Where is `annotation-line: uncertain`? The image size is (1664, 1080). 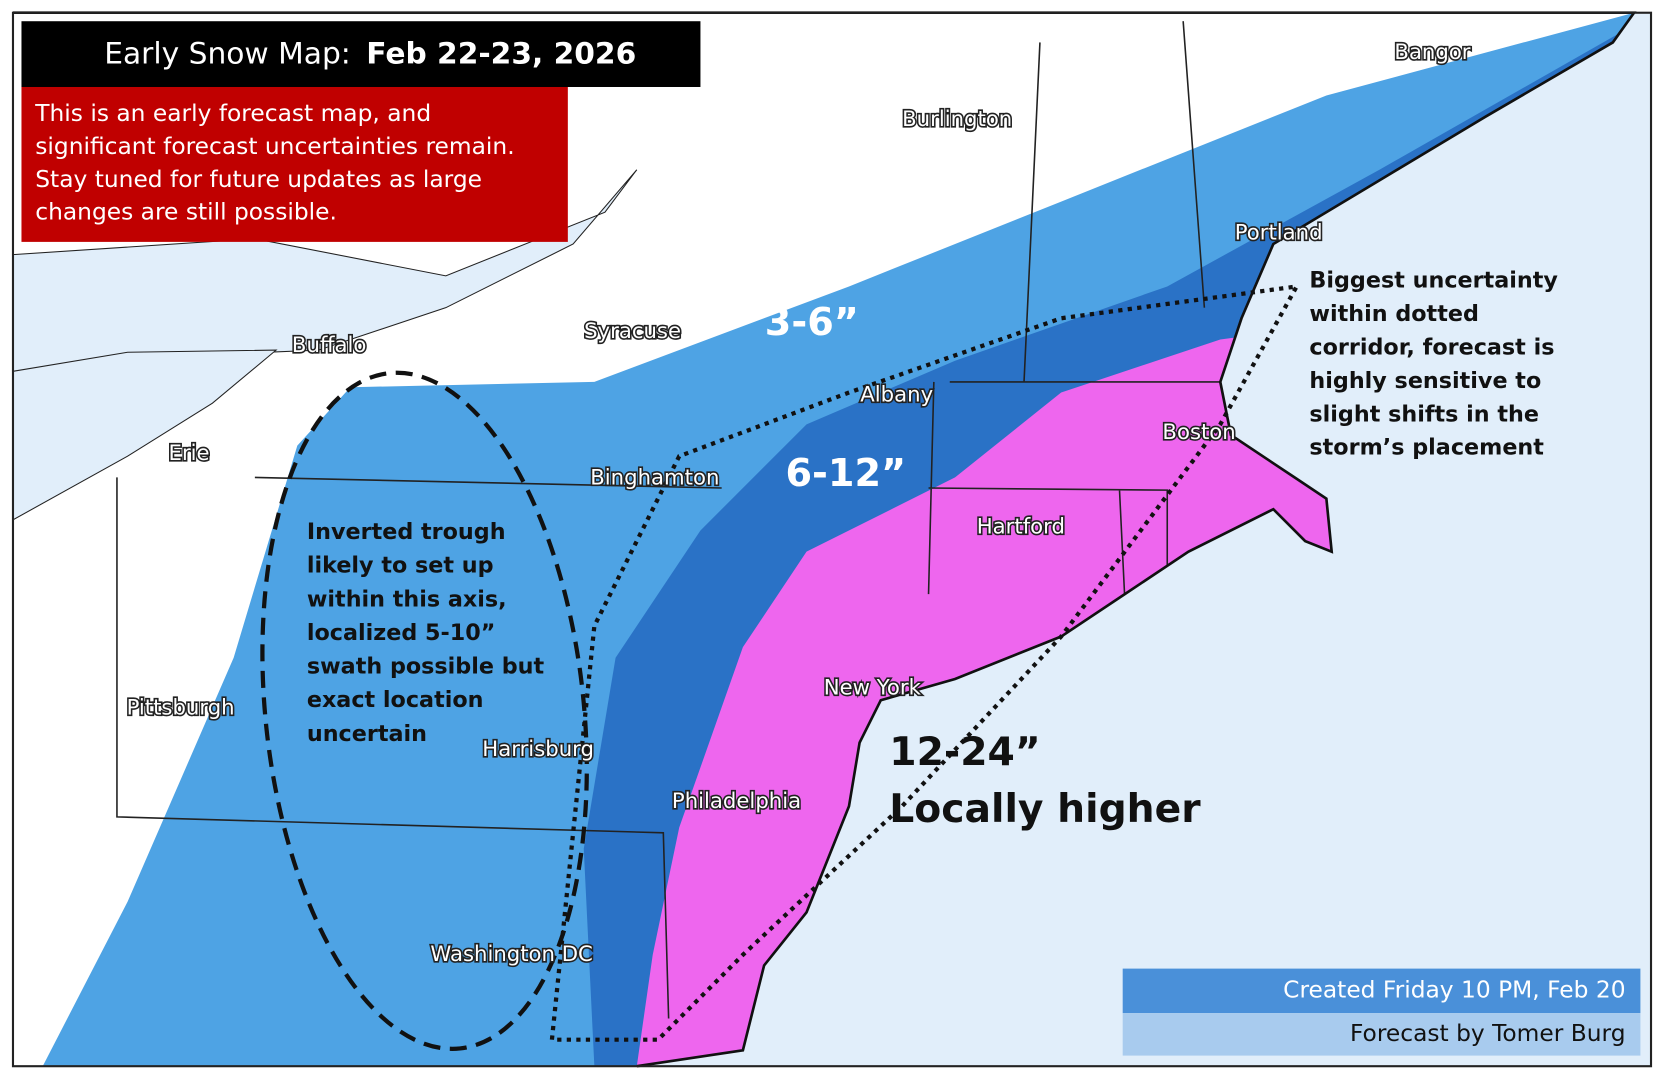
annotation-line: uncertain is located at coordinates (367, 734).